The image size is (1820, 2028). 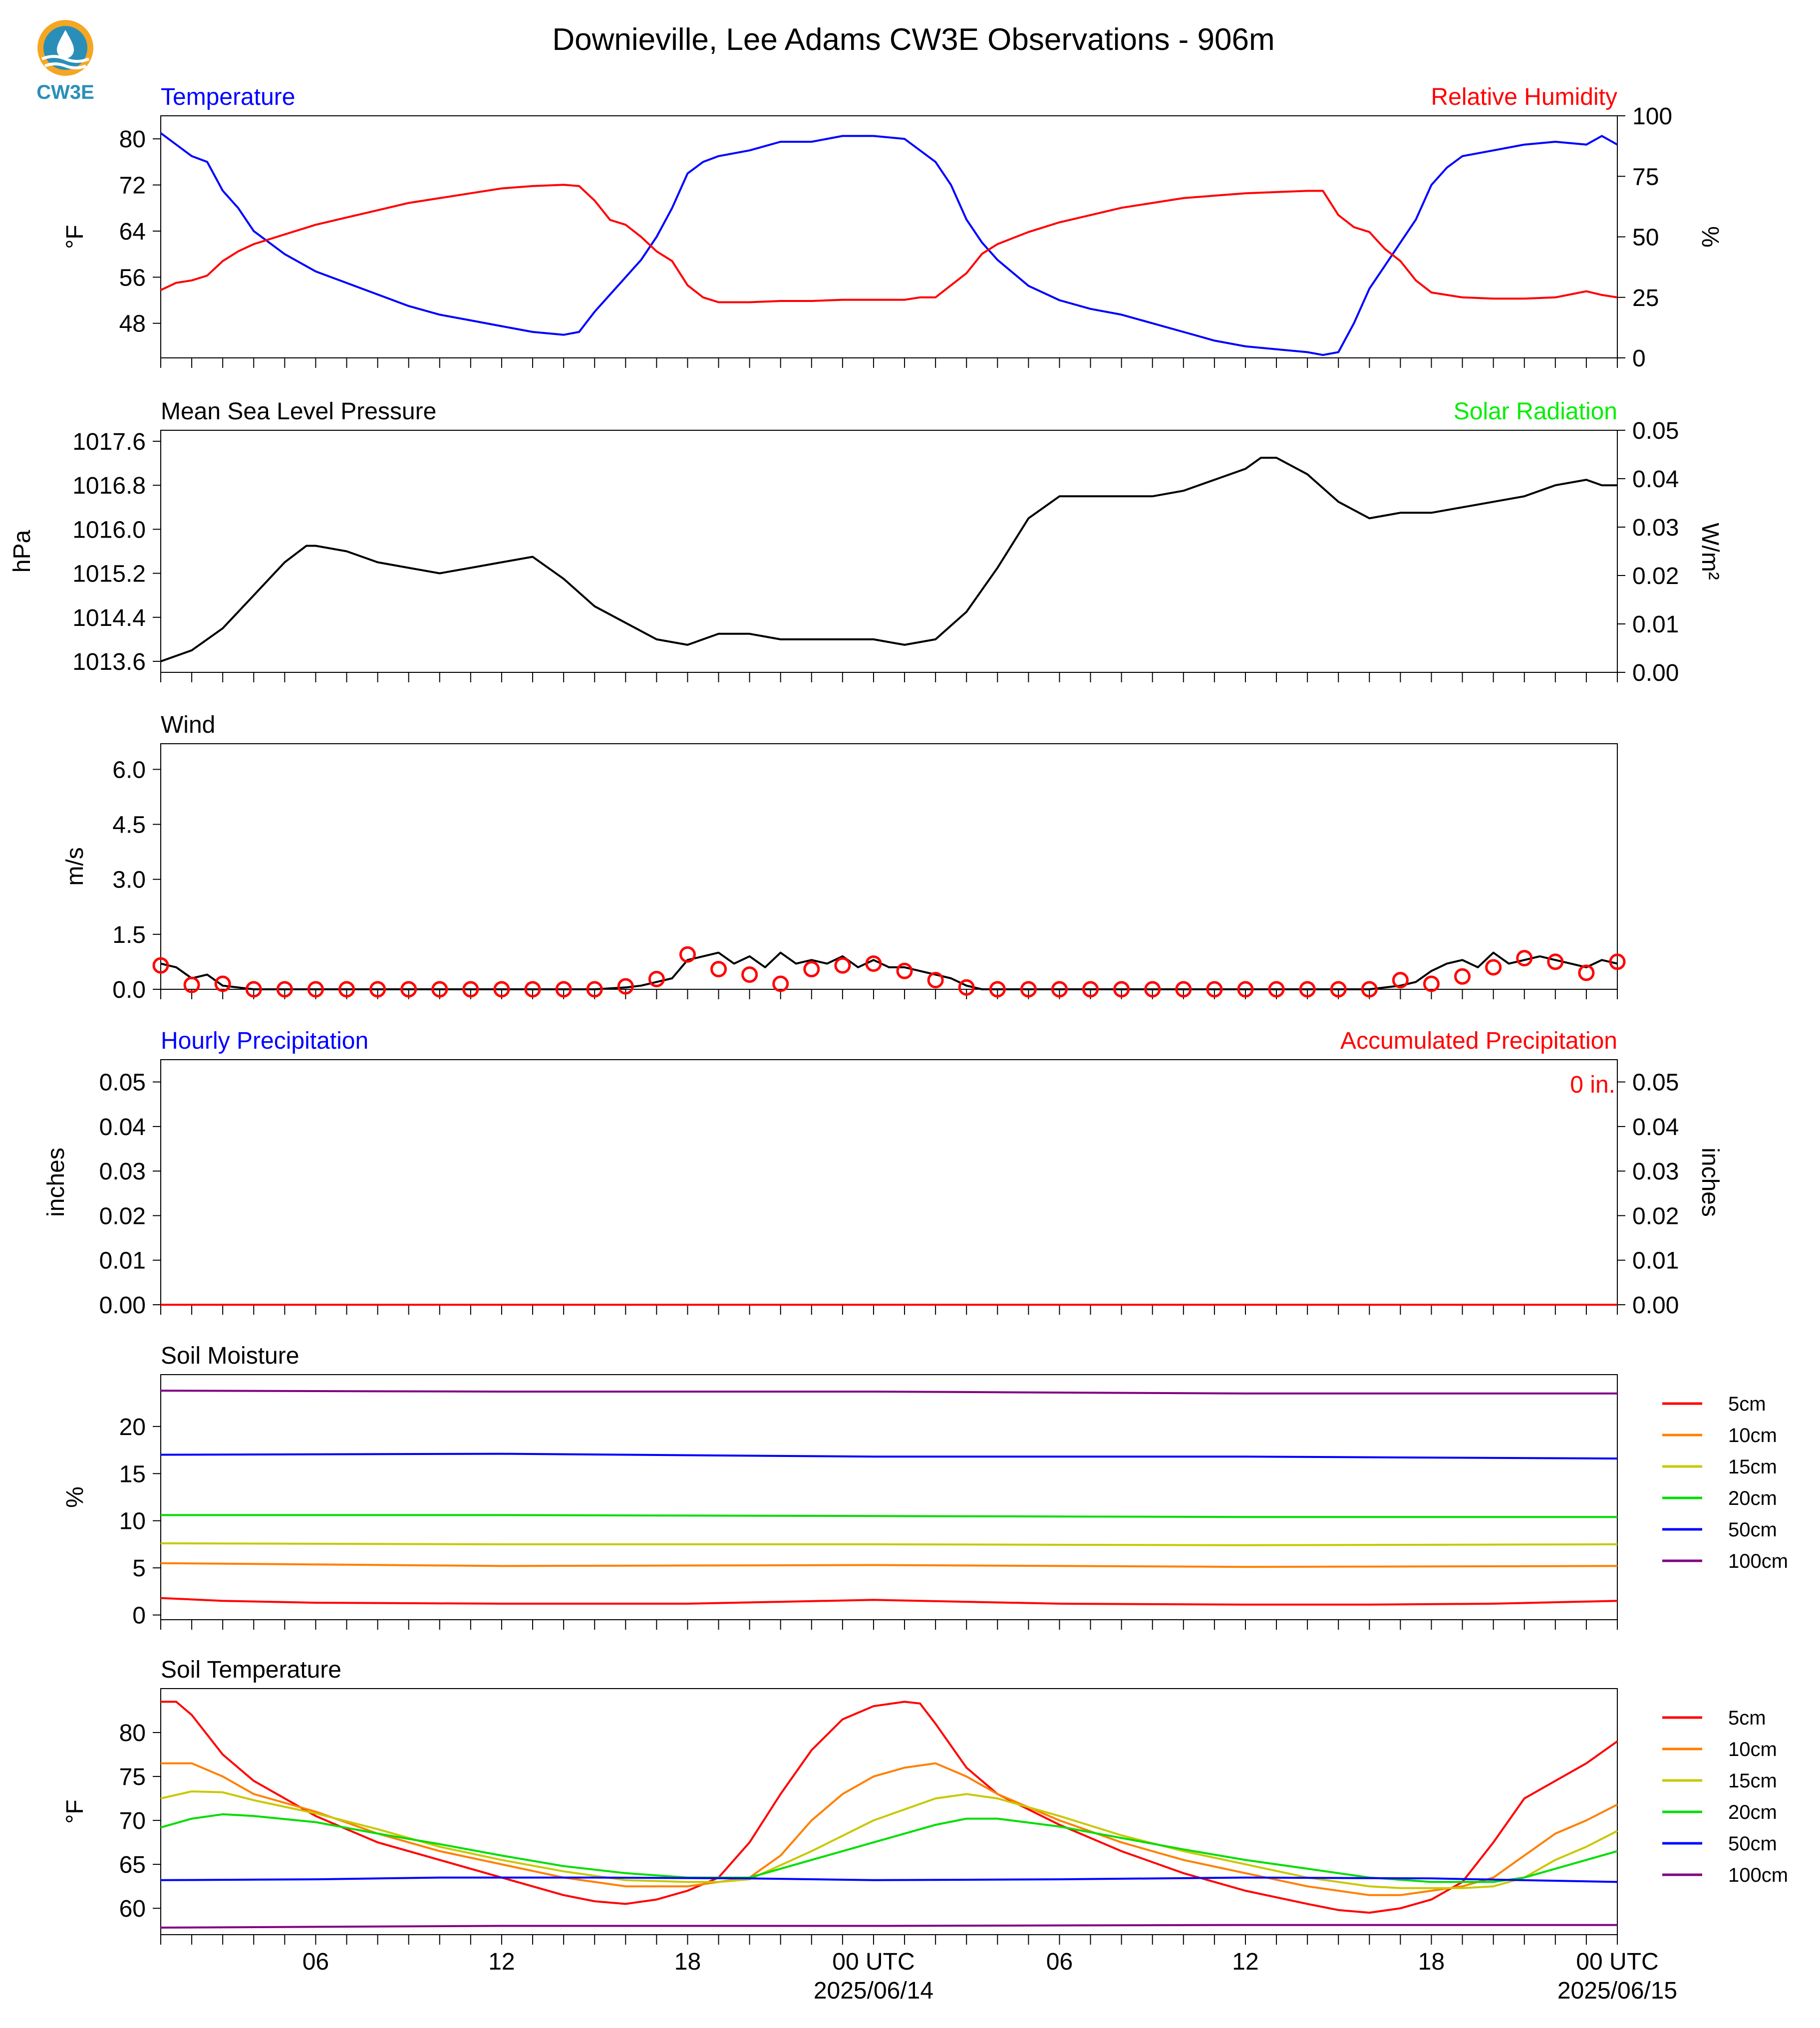 What do you see at coordinates (132, 1733) in the screenshot?
I see `y-tick-label: 80` at bounding box center [132, 1733].